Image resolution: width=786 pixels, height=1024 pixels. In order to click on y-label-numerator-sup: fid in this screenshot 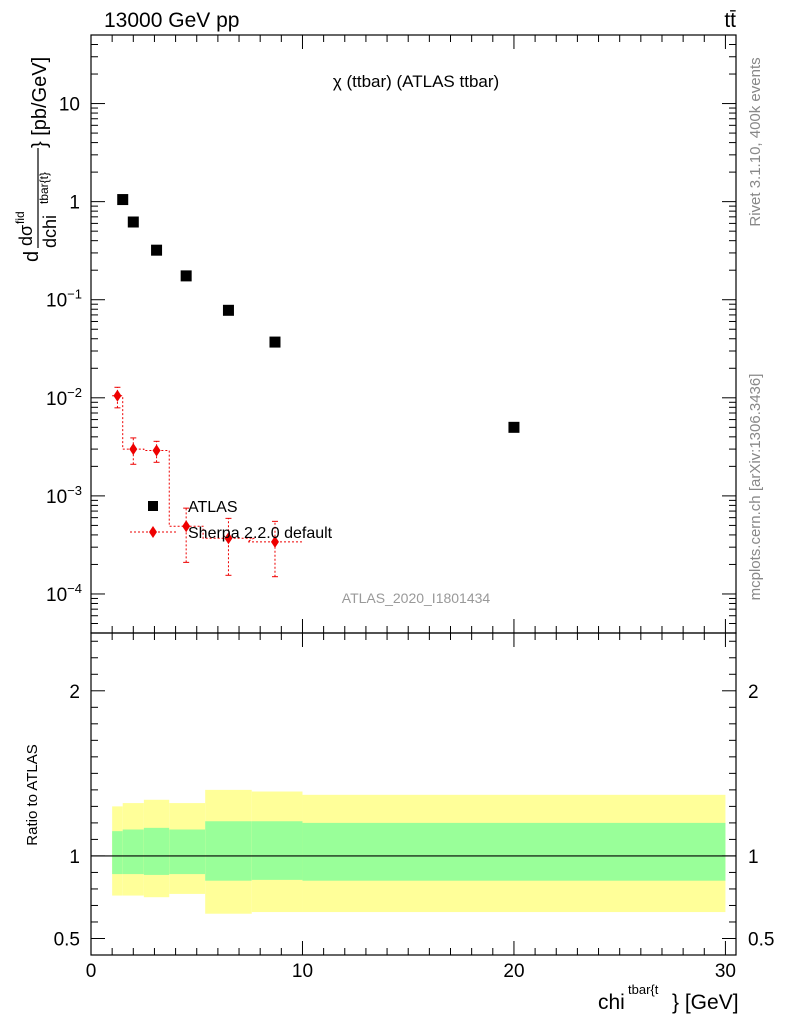, I will do `click(20, 217)`.